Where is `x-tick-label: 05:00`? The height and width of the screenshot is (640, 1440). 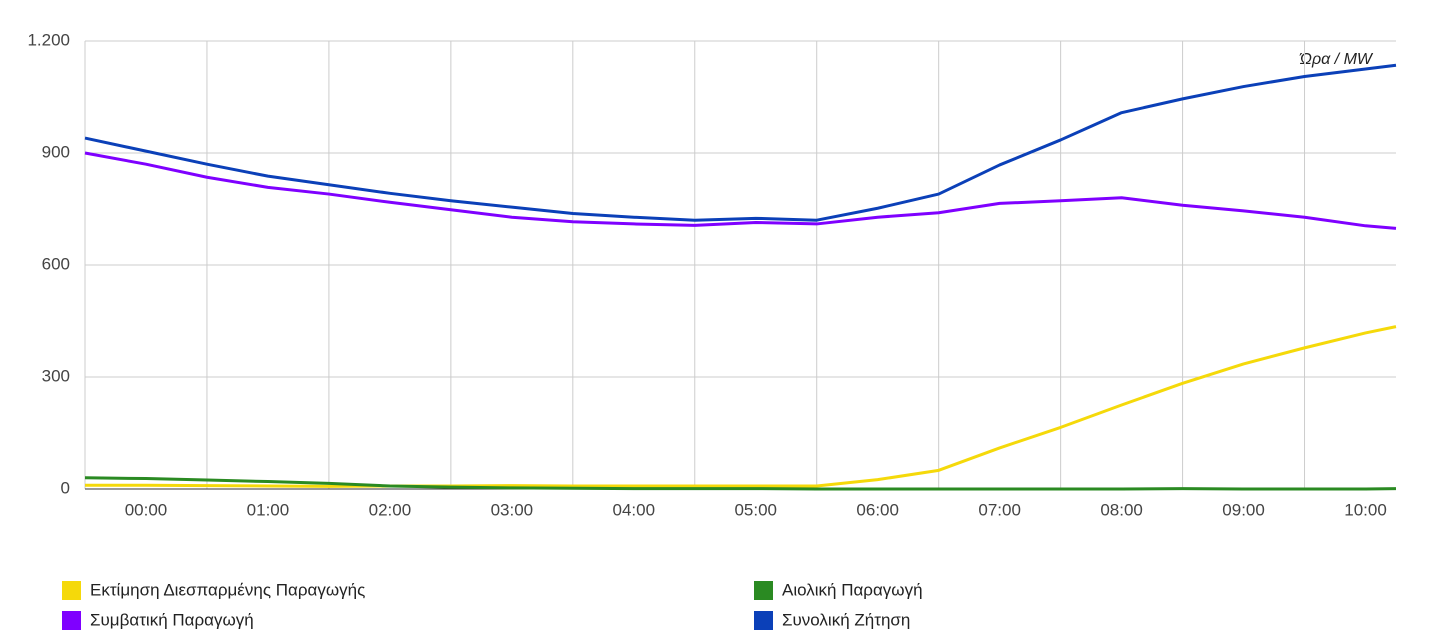
x-tick-label: 05:00 is located at coordinates (755, 509).